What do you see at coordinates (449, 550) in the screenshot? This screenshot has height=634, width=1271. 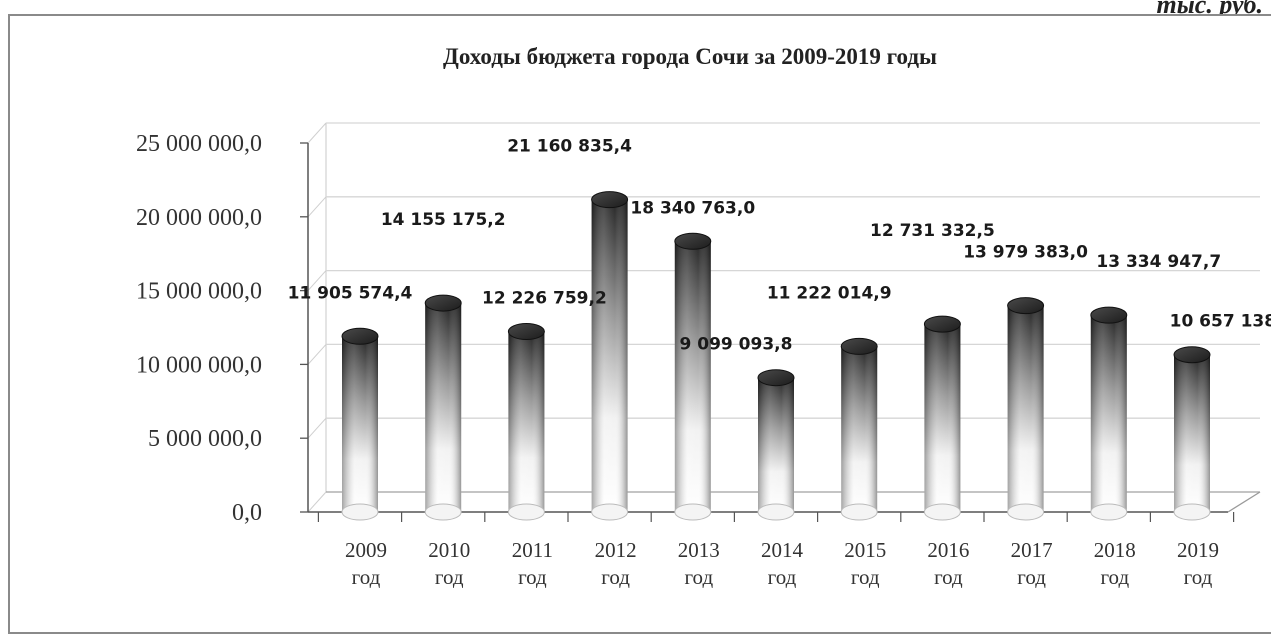 I see `x-tick-label: 2010` at bounding box center [449, 550].